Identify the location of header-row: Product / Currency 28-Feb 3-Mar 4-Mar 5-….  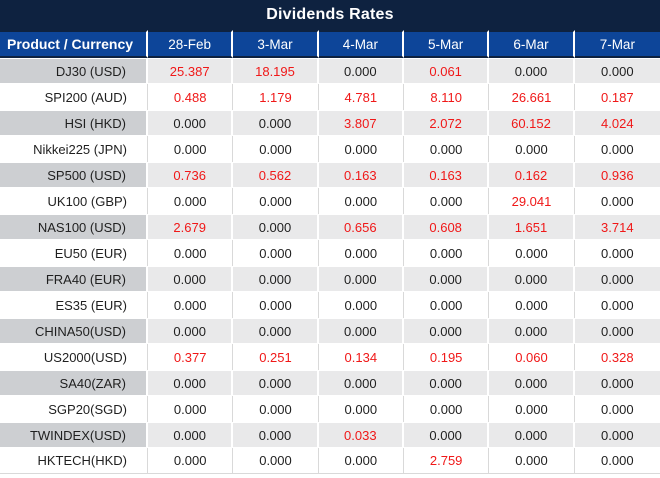
(330, 44).